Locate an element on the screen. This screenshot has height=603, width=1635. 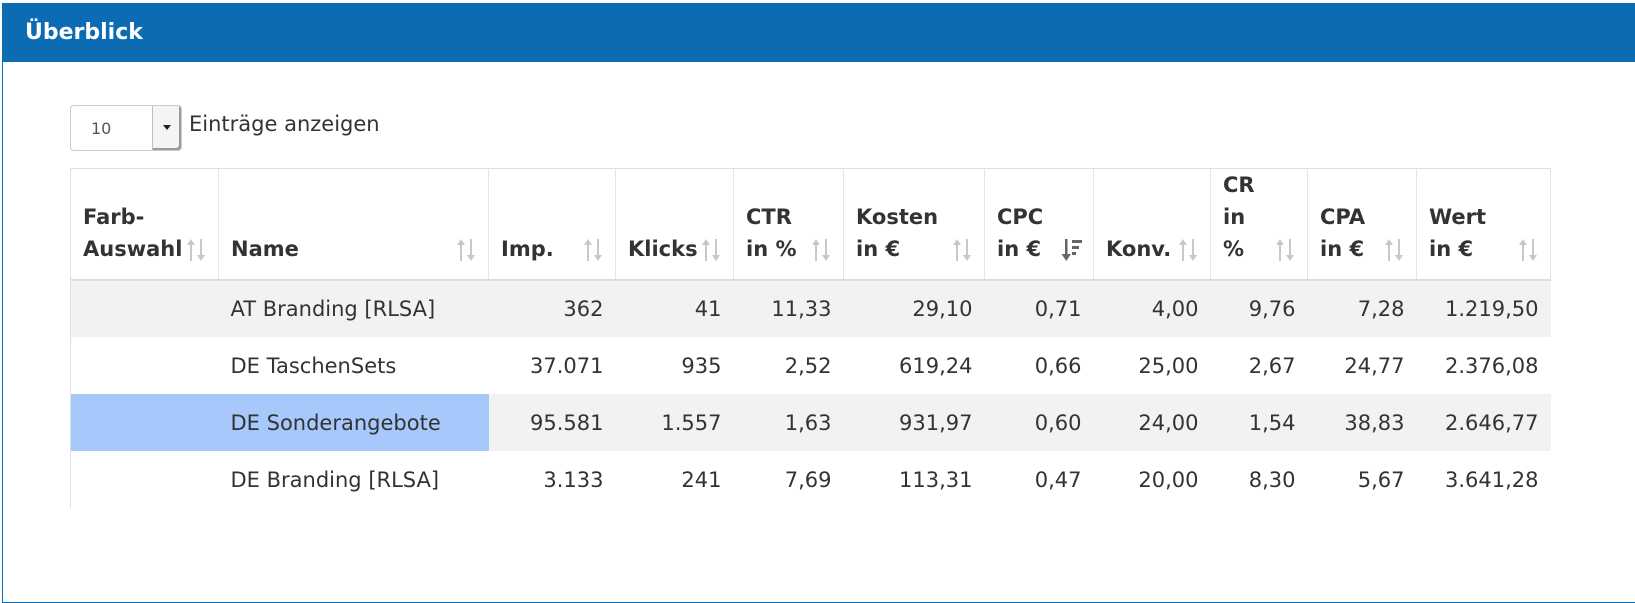
entries-length-control: 10 Einträge anzeigen is located at coordinates (225, 128).